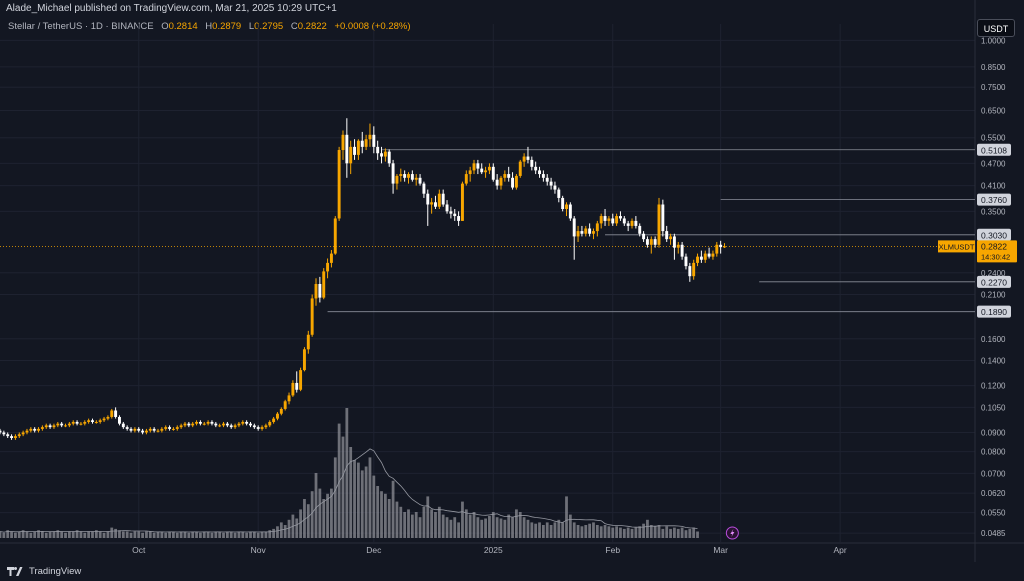  Describe the element at coordinates (372, 26) in the screenshot. I see `change-value: +0.0008 (+0.28%)` at that location.